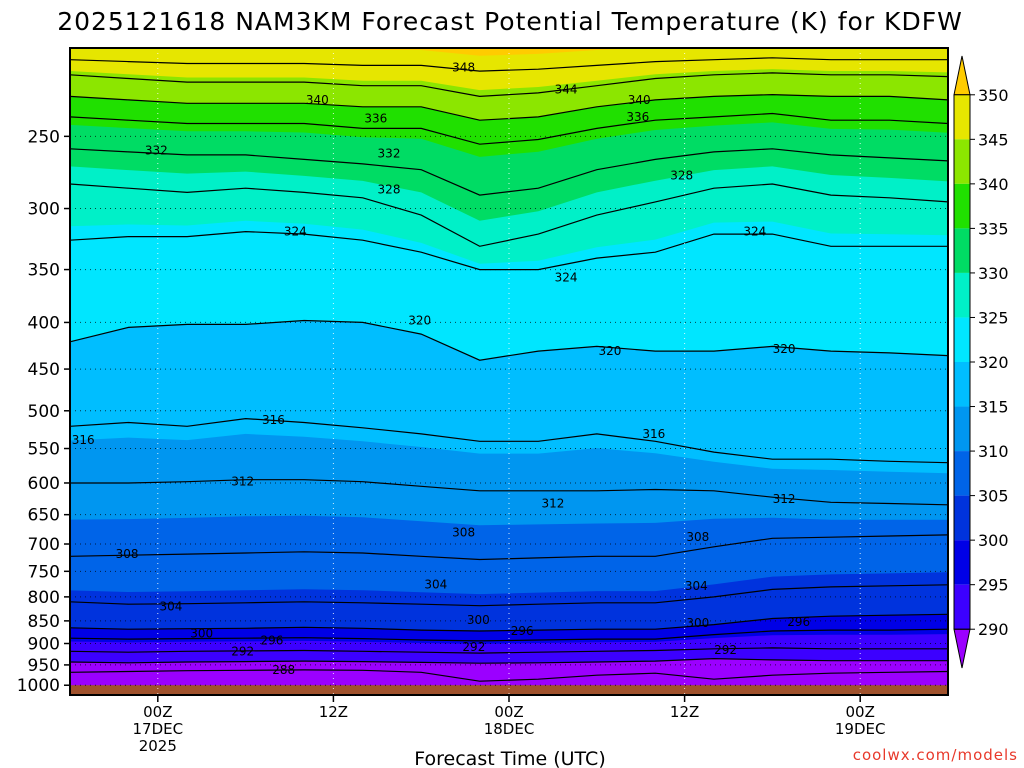  Describe the element at coordinates (283, 670) in the screenshot. I see `contour-label: 288` at that location.